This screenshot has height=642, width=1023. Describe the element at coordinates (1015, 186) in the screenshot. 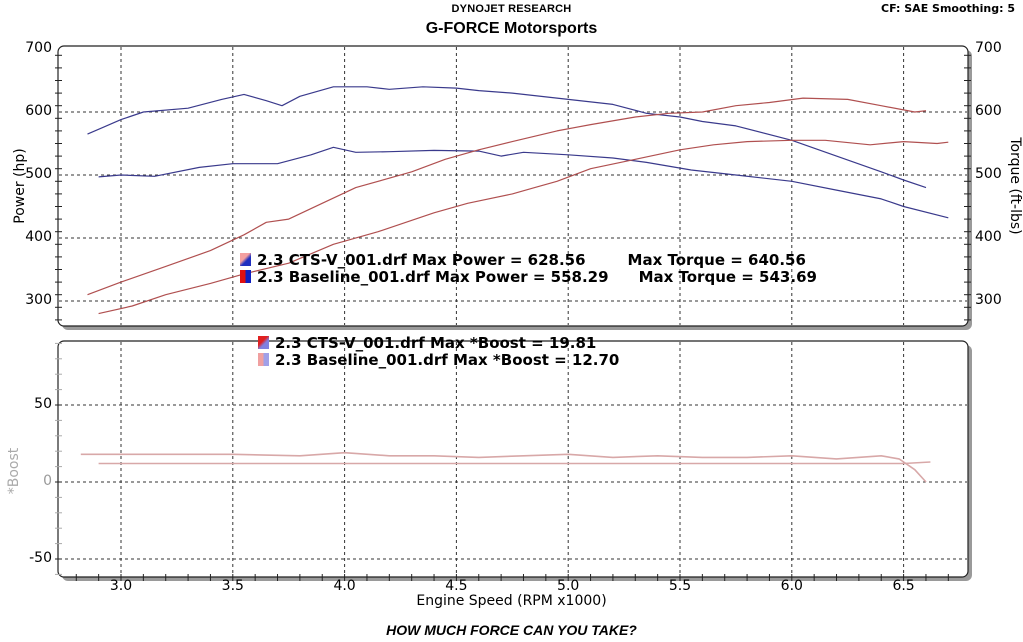

I see `torque-axis-title: Torque (ft-lbs)` at that location.